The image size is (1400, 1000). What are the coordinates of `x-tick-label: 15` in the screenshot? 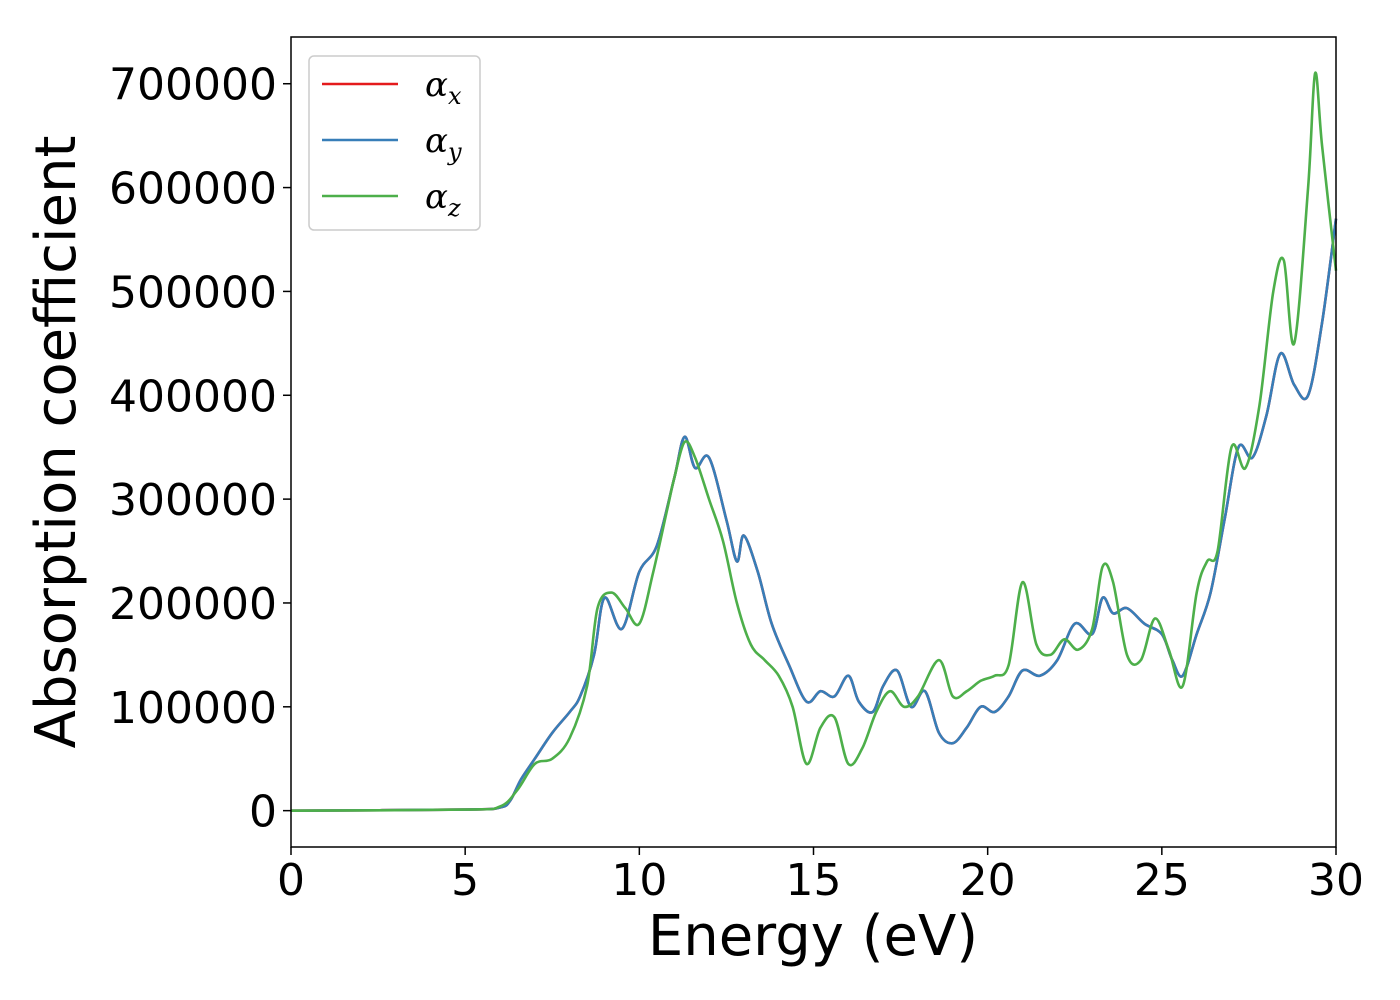 It's located at (814, 880).